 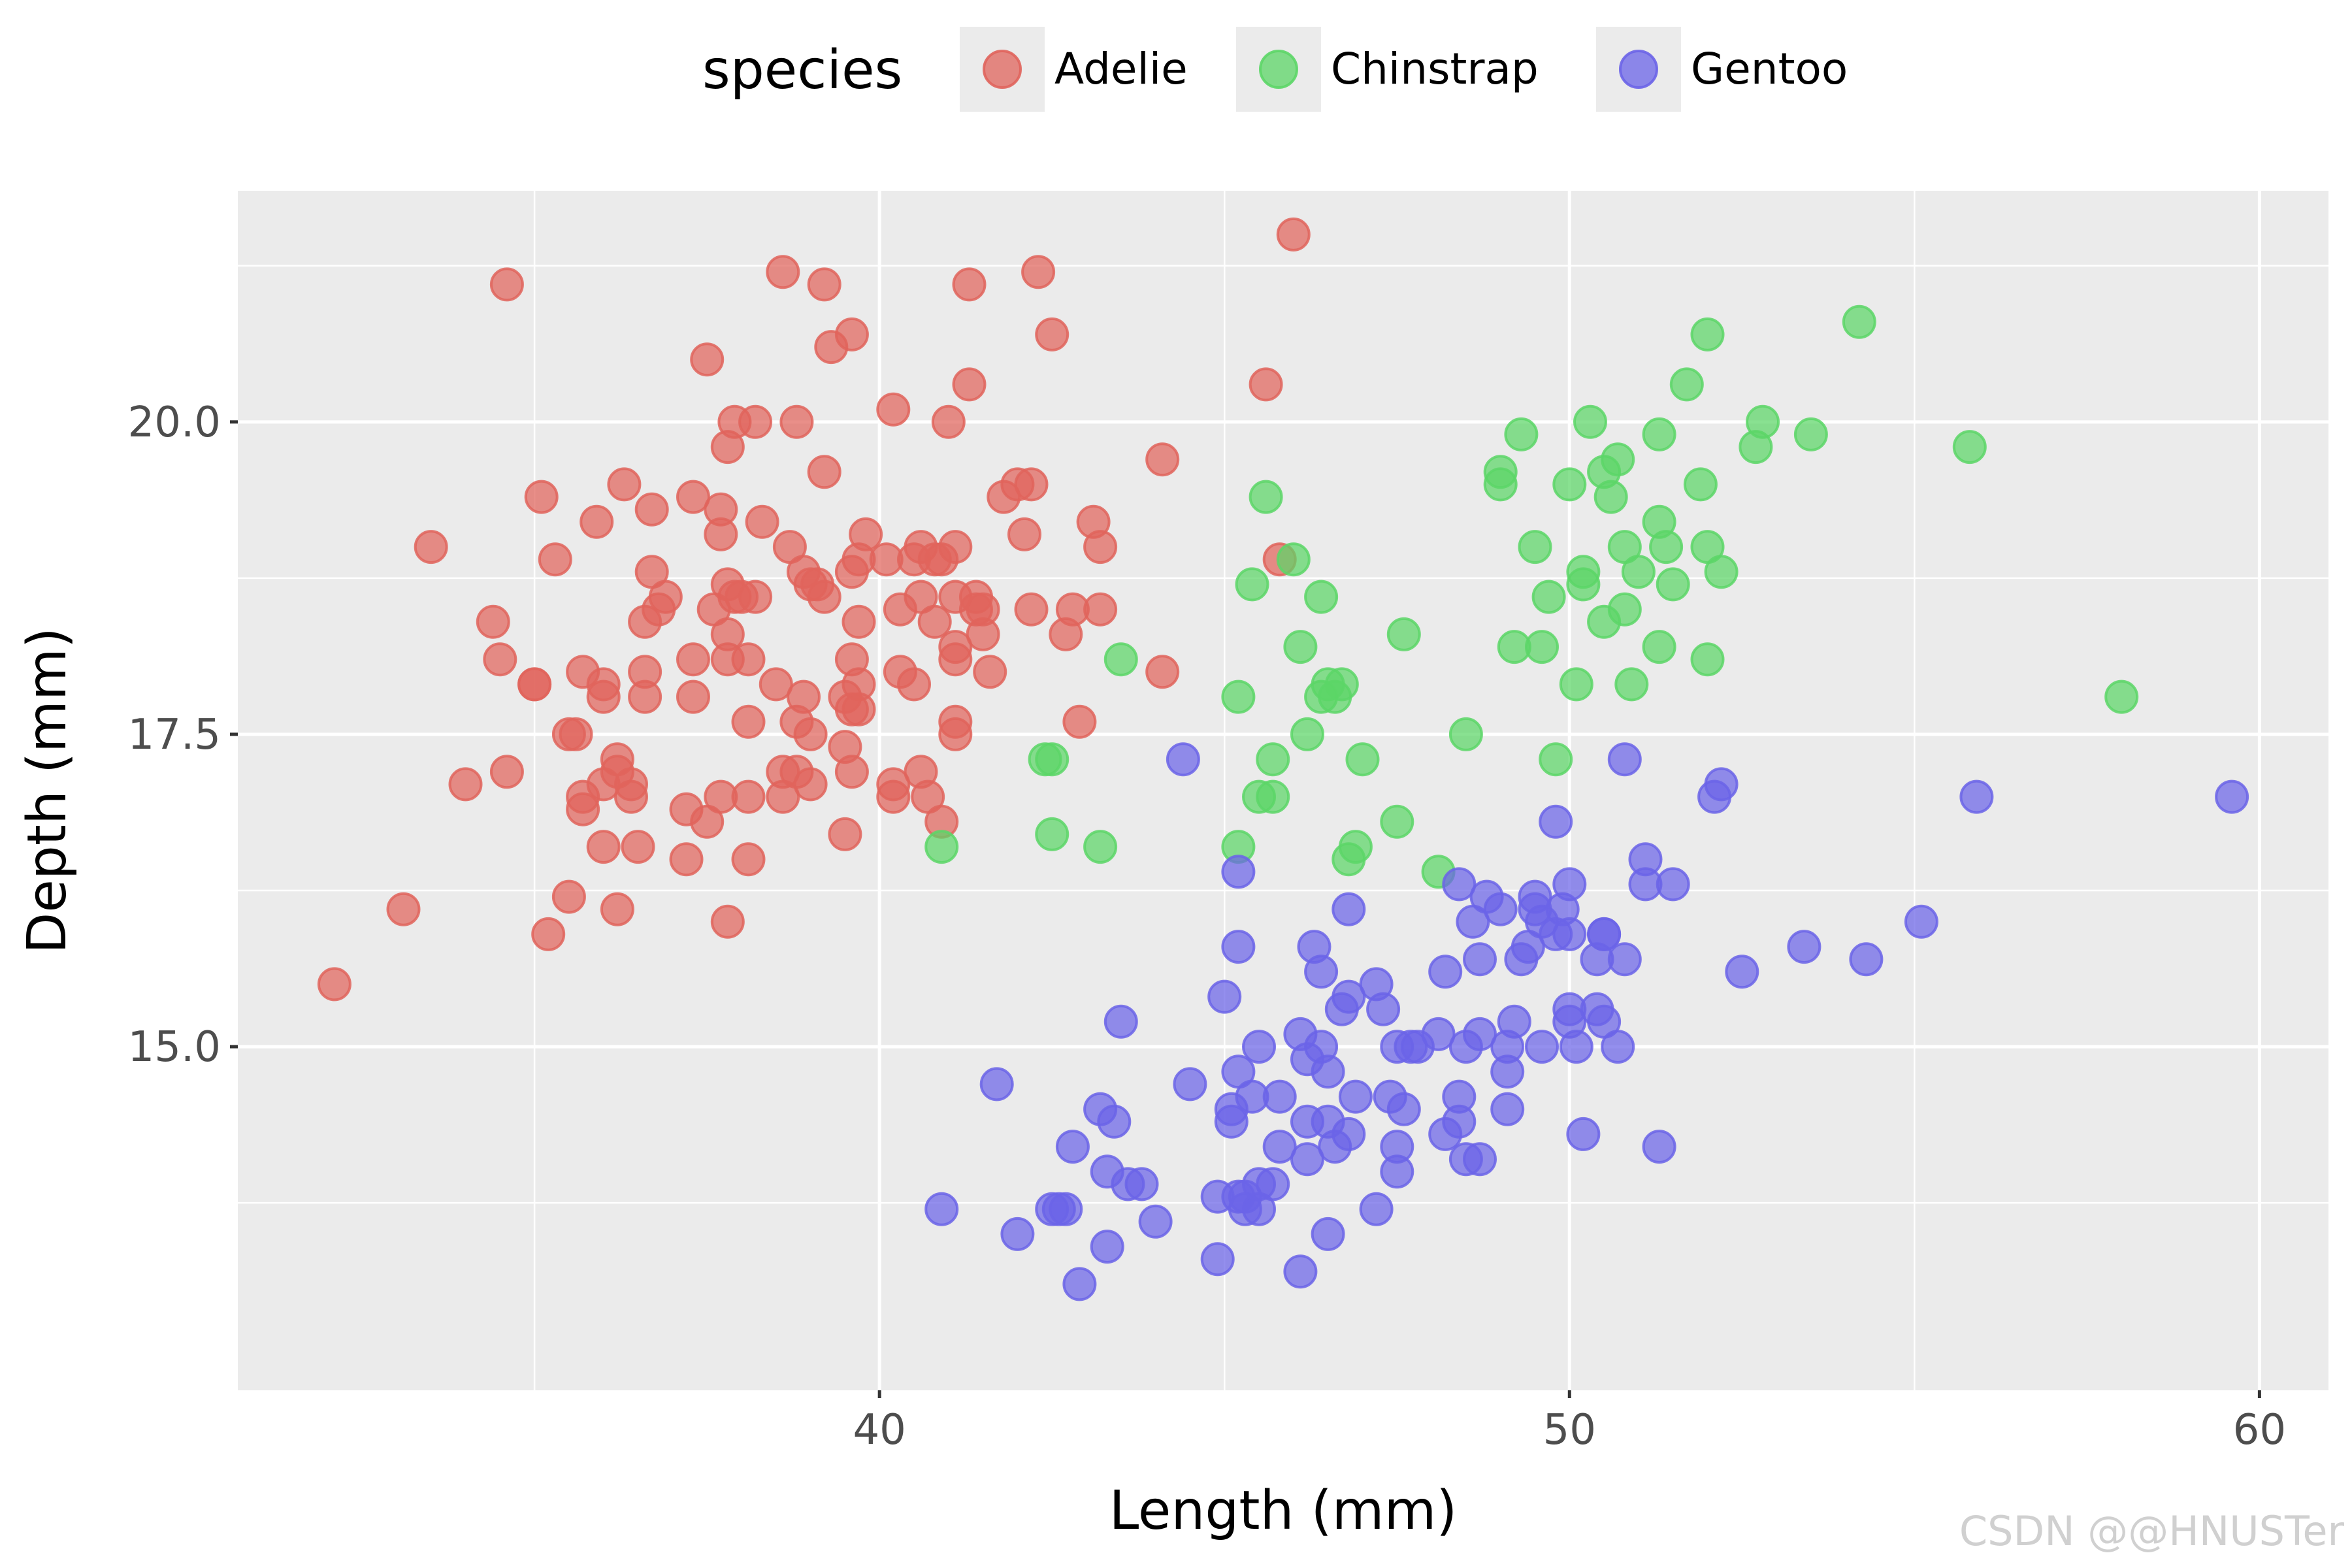 What do you see at coordinates (47, 790) in the screenshot?
I see `y-axis-title: Depth (mm)` at bounding box center [47, 790].